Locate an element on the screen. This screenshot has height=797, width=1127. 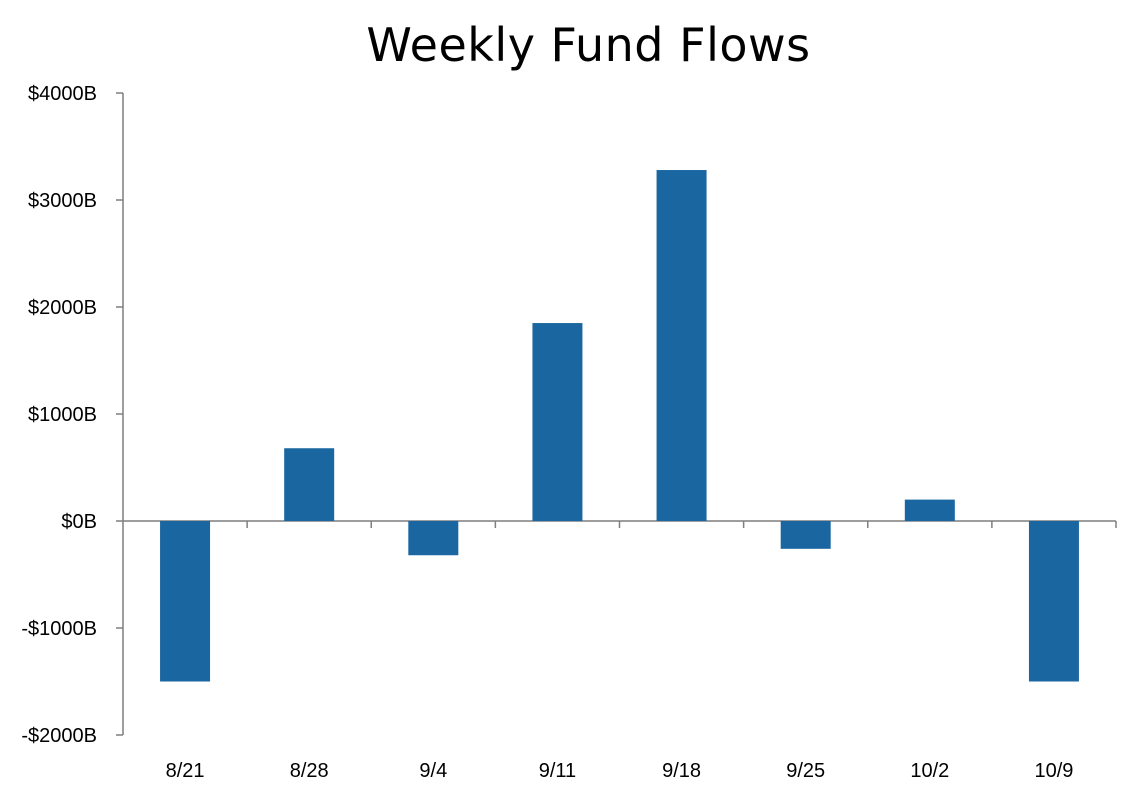
y-tick-label: $2000B is located at coordinates (62, 308).